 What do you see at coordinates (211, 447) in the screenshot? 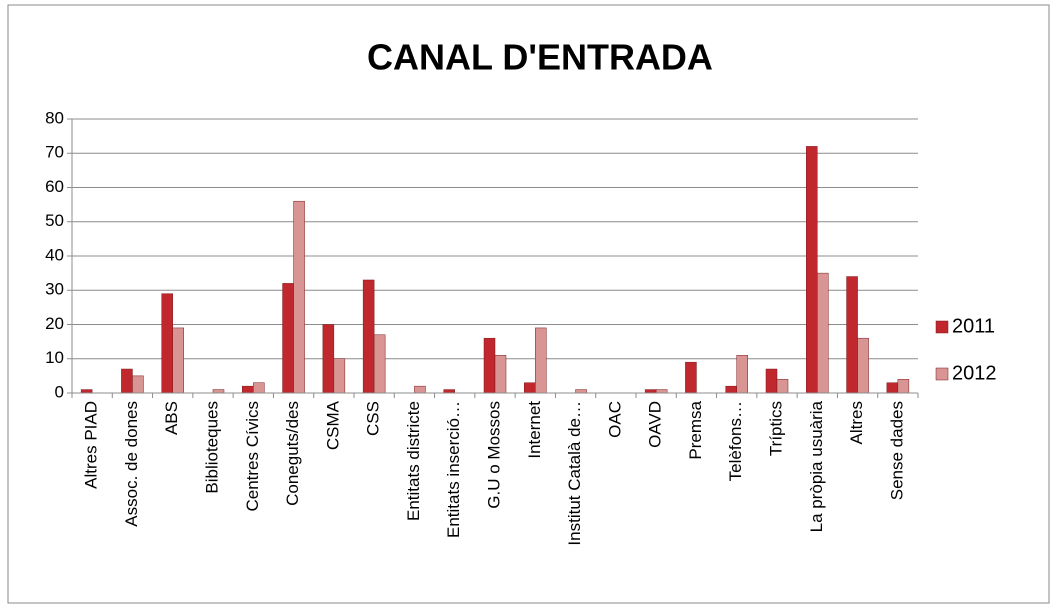
I see `x-tick-label: Biblioteques` at bounding box center [211, 447].